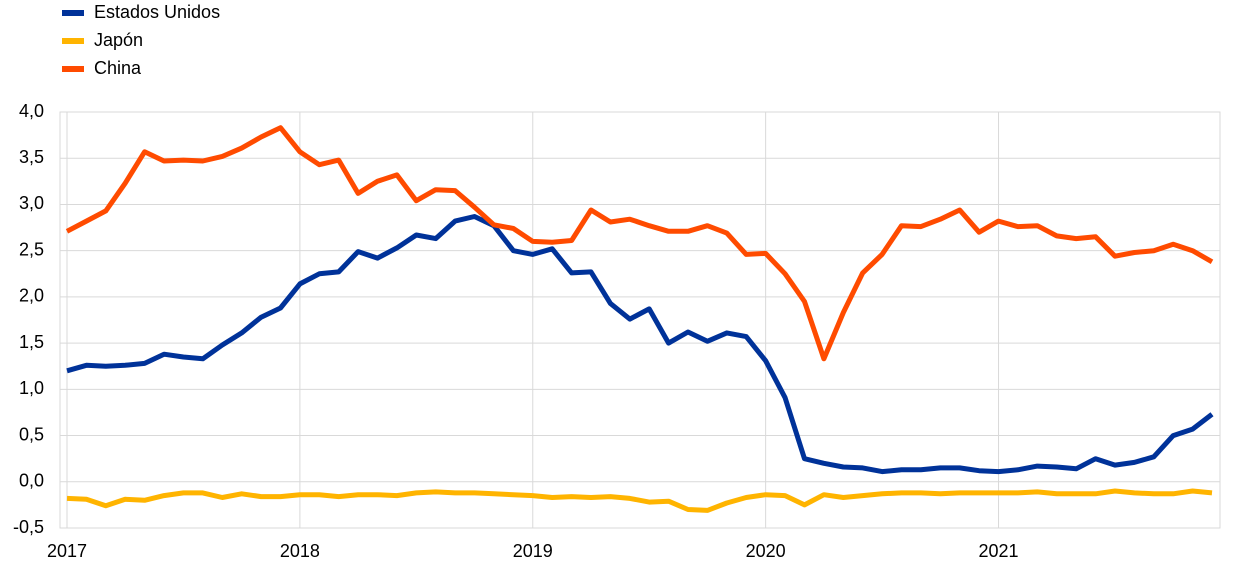  I want to click on x-tick-label: 2018, so click(300, 551).